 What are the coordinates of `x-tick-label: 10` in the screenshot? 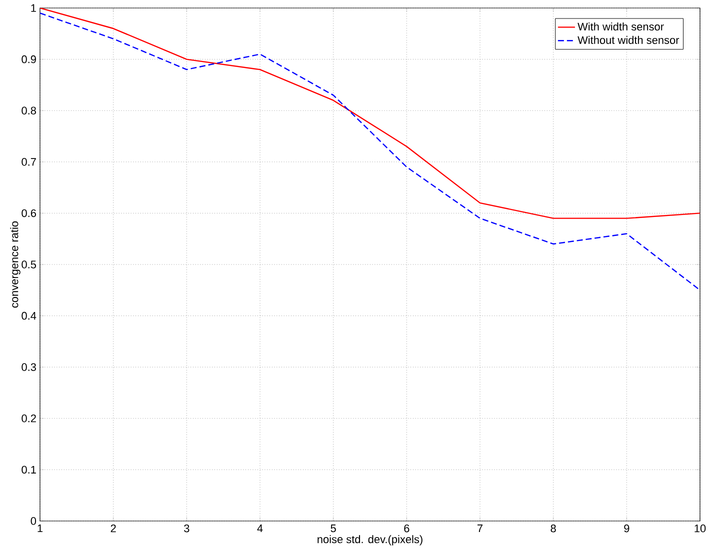 It's located at (700, 528).